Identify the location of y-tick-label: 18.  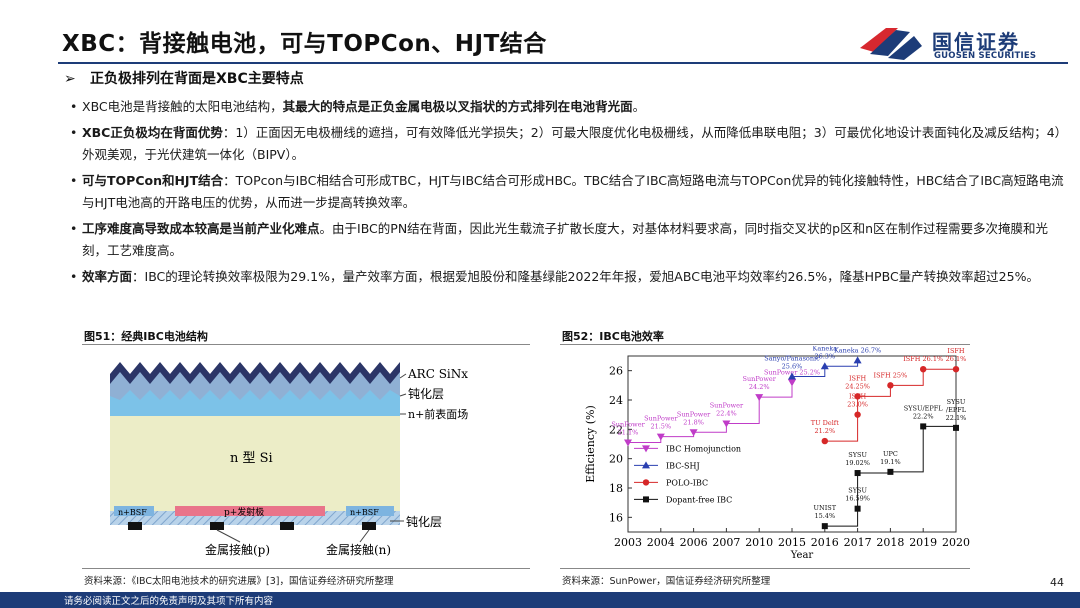
(616, 488).